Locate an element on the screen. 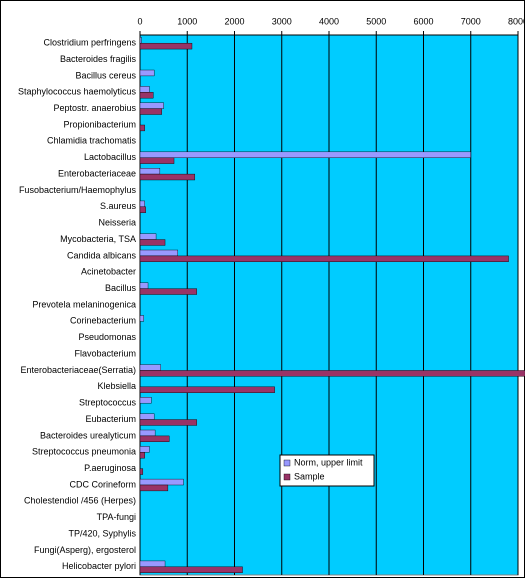 This screenshot has width=525, height=583. y-tick-label: Pseudomonas is located at coordinates (107, 337).